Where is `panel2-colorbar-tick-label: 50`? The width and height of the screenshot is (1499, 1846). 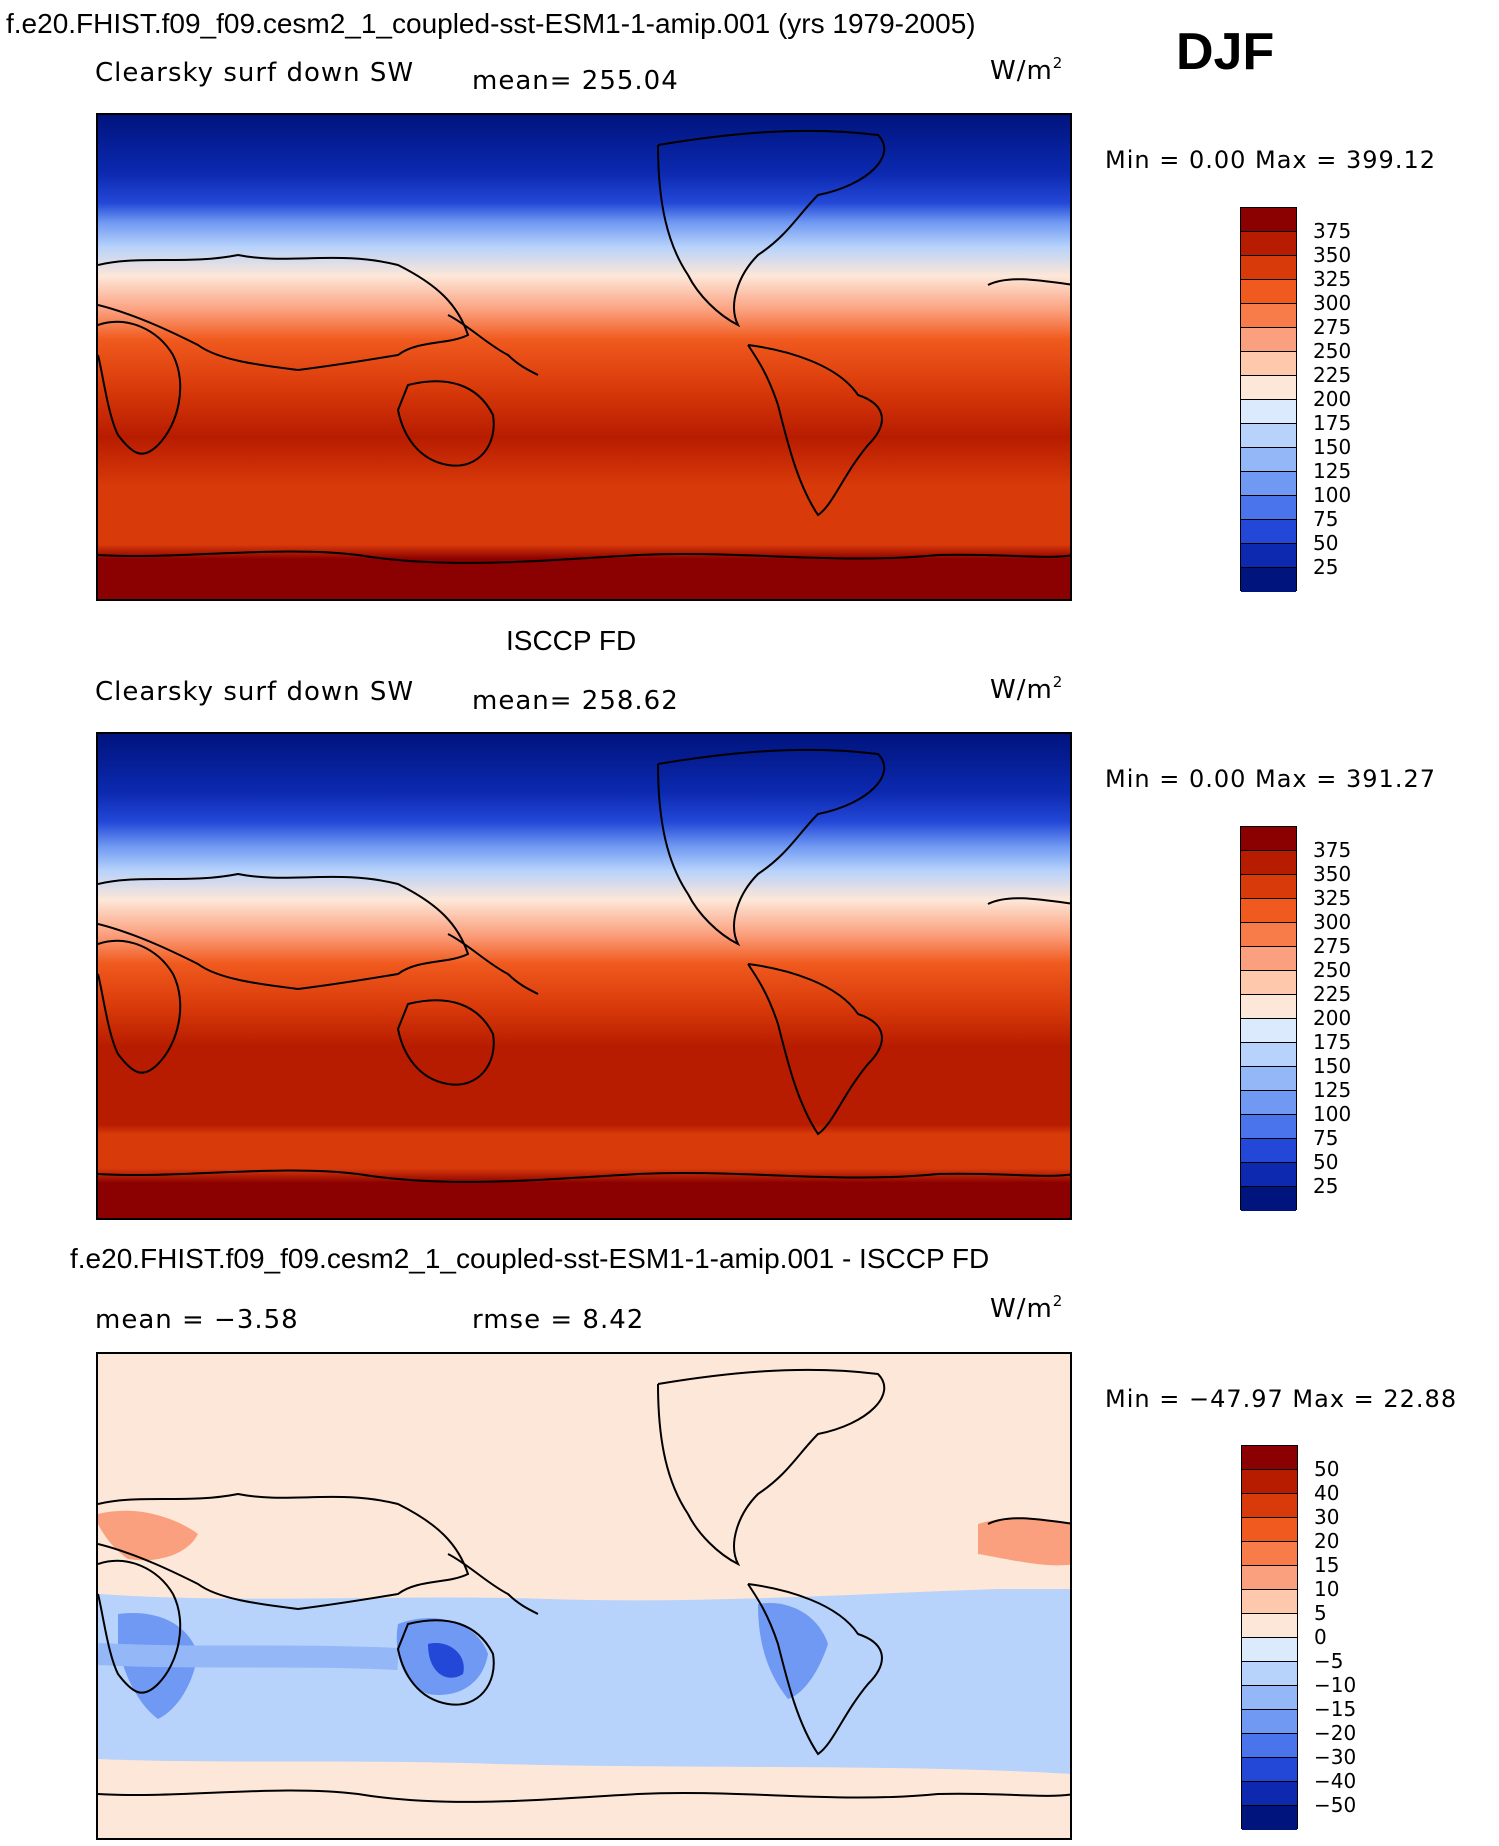 panel2-colorbar-tick-label: 50 is located at coordinates (1326, 1162).